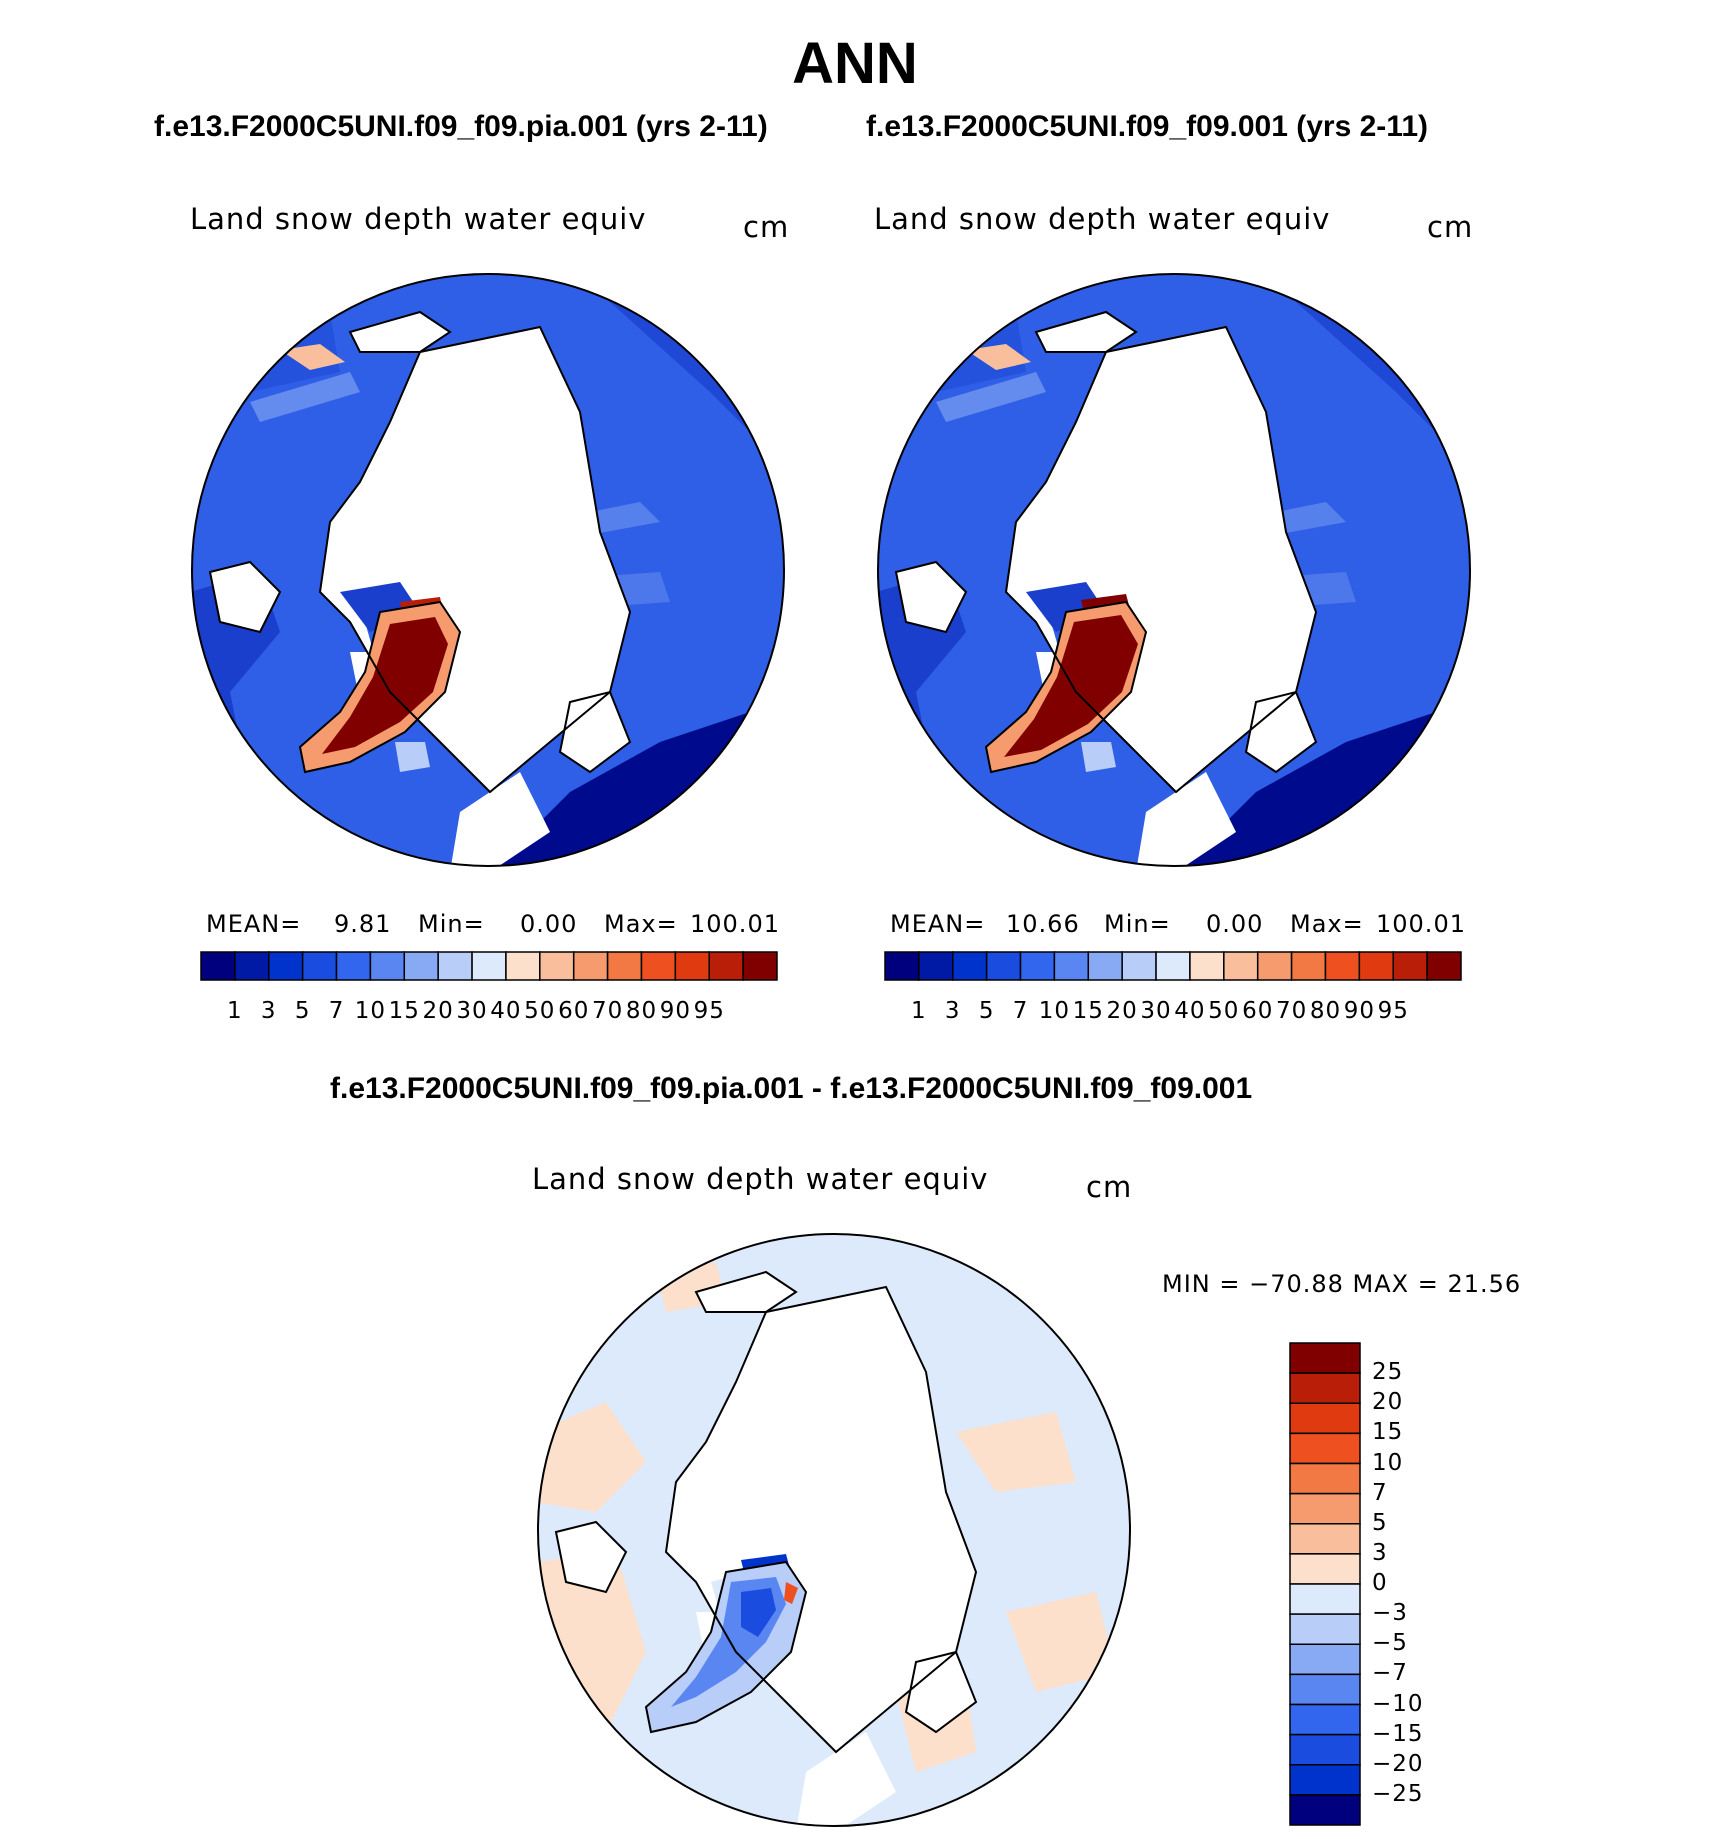  I want to click on panel-2-colorbar, so click(1173, 966).